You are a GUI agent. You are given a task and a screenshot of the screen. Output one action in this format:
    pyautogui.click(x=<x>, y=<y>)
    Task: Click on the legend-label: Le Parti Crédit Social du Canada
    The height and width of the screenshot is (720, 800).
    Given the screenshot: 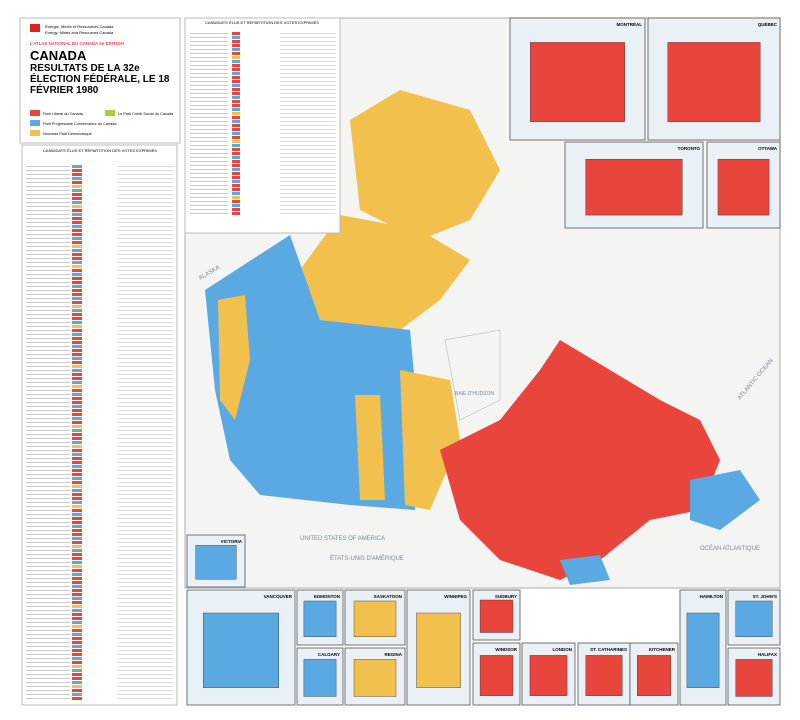 What is the action you would take?
    pyautogui.click(x=146, y=114)
    